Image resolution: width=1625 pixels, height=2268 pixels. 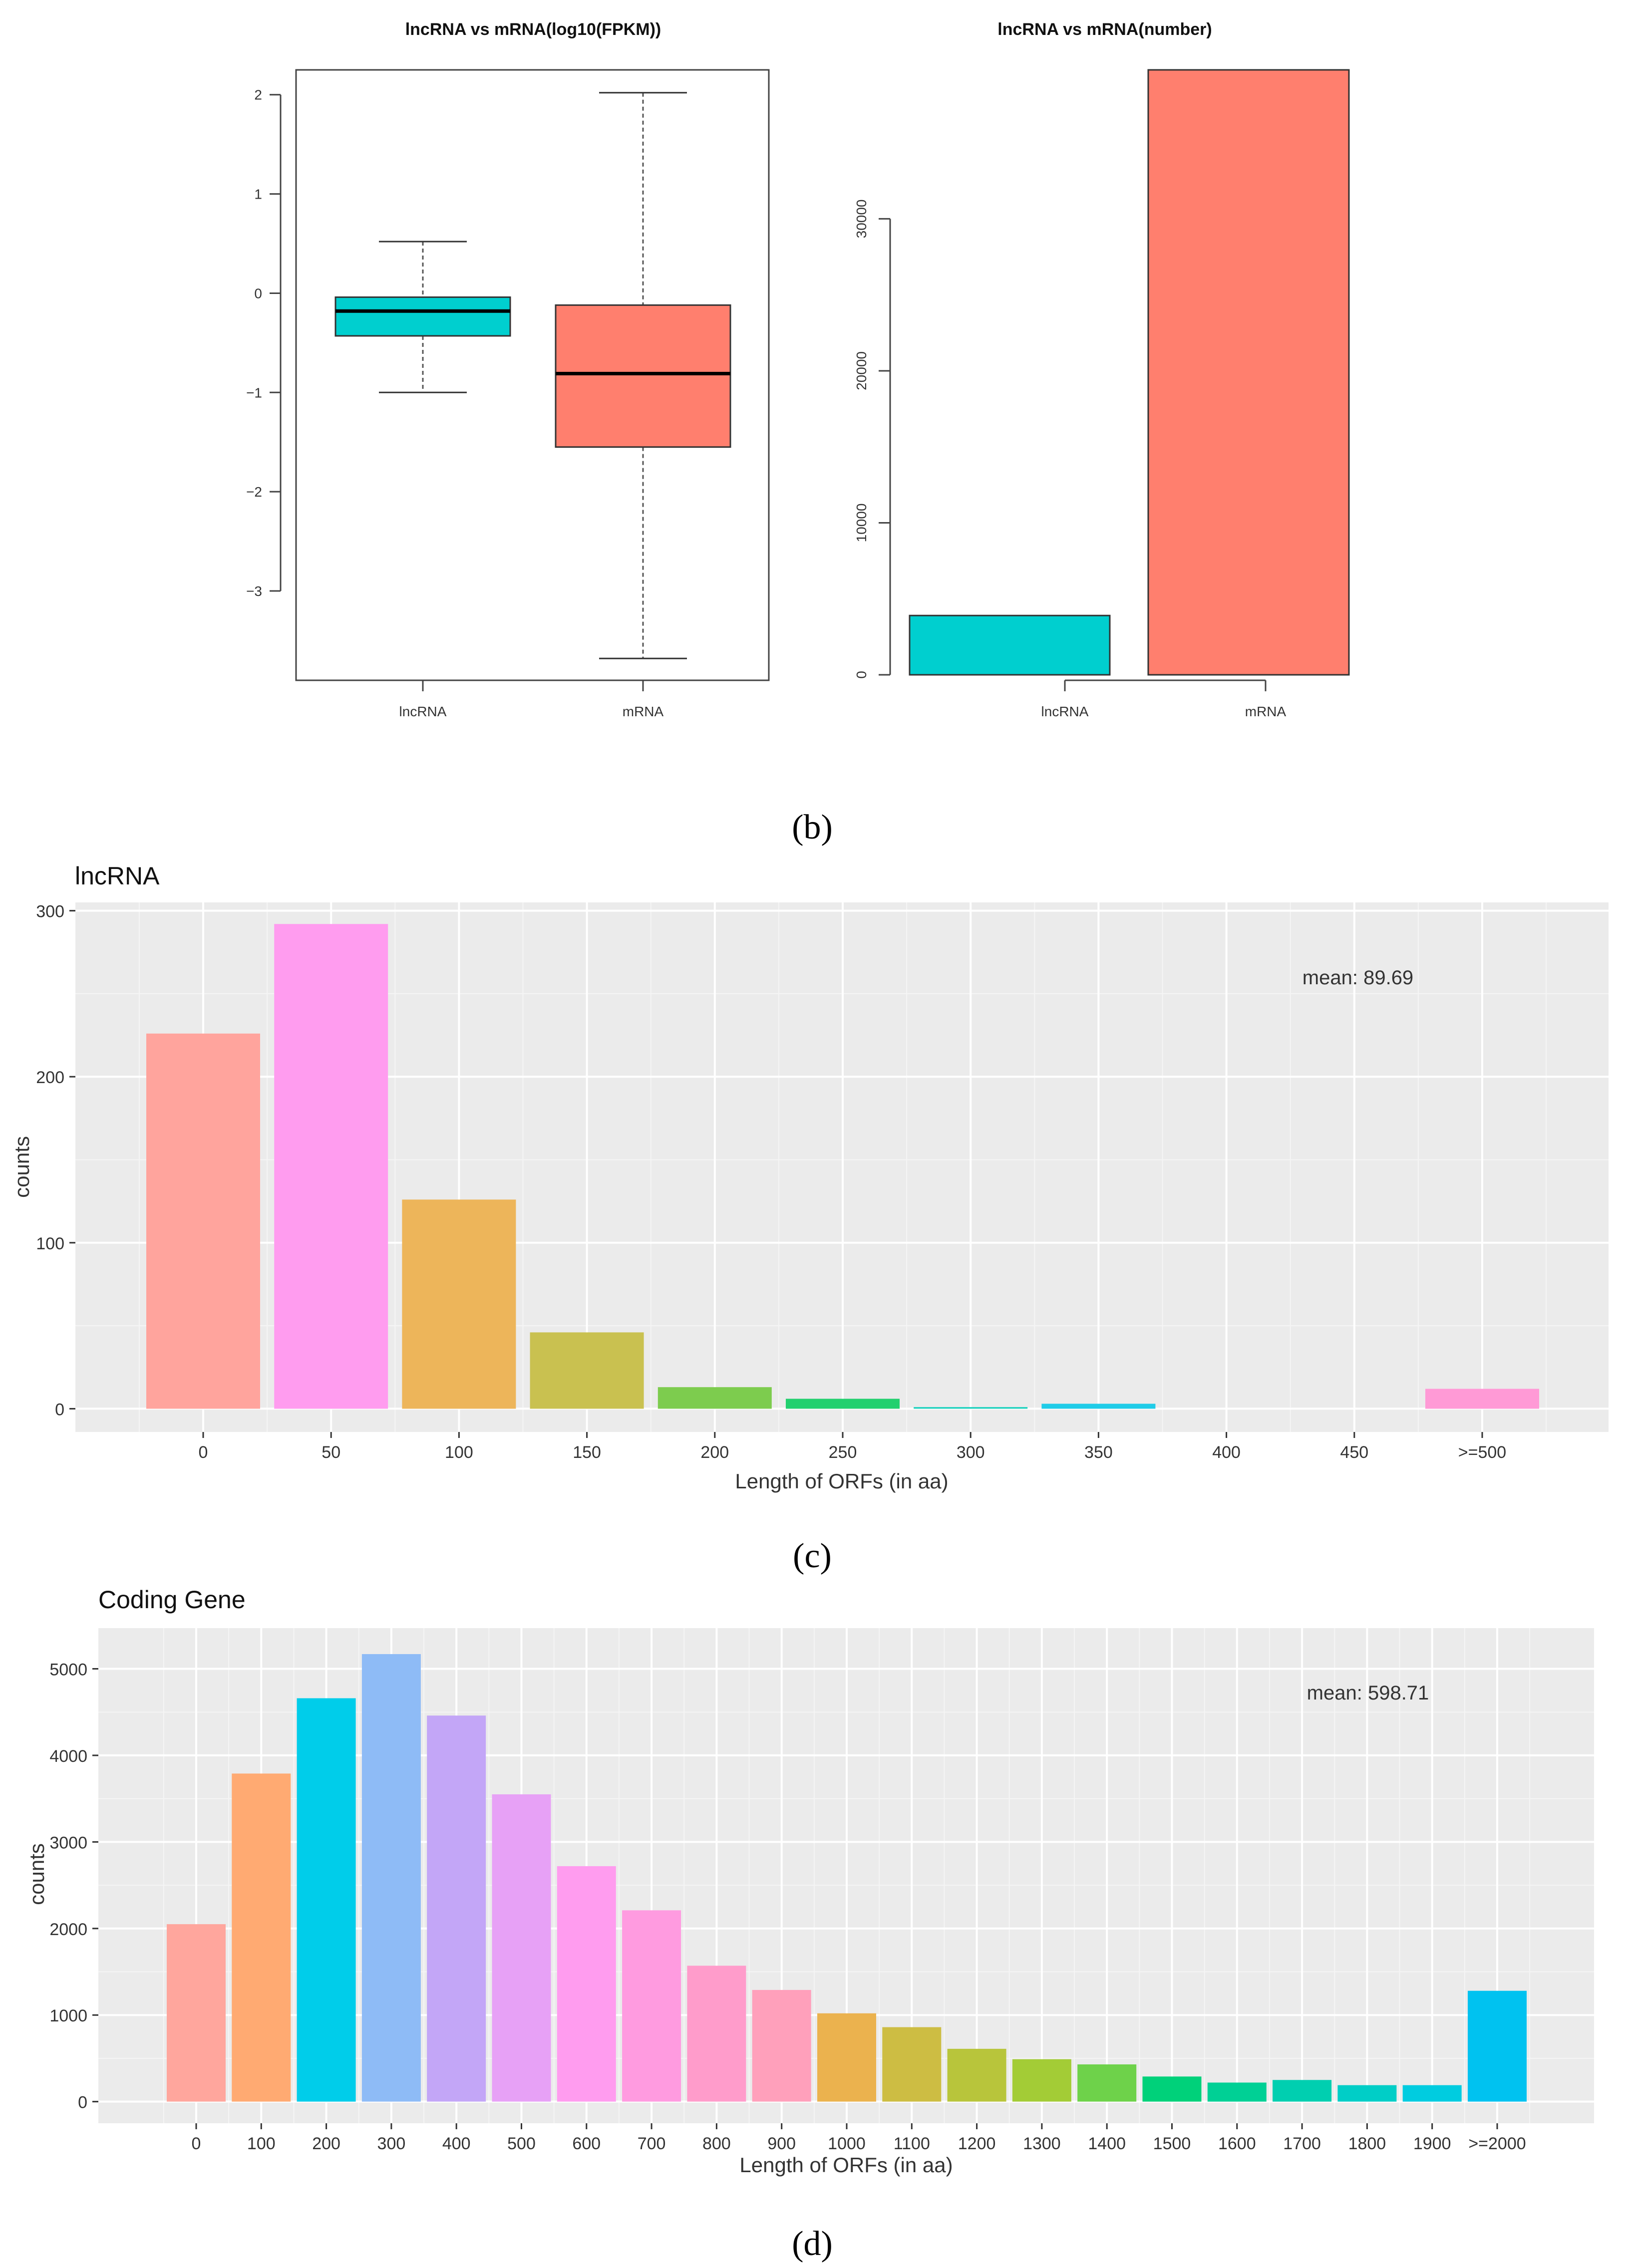 What do you see at coordinates (68, 1842) in the screenshot?
I see `coding-y-tick-label: 3000` at bounding box center [68, 1842].